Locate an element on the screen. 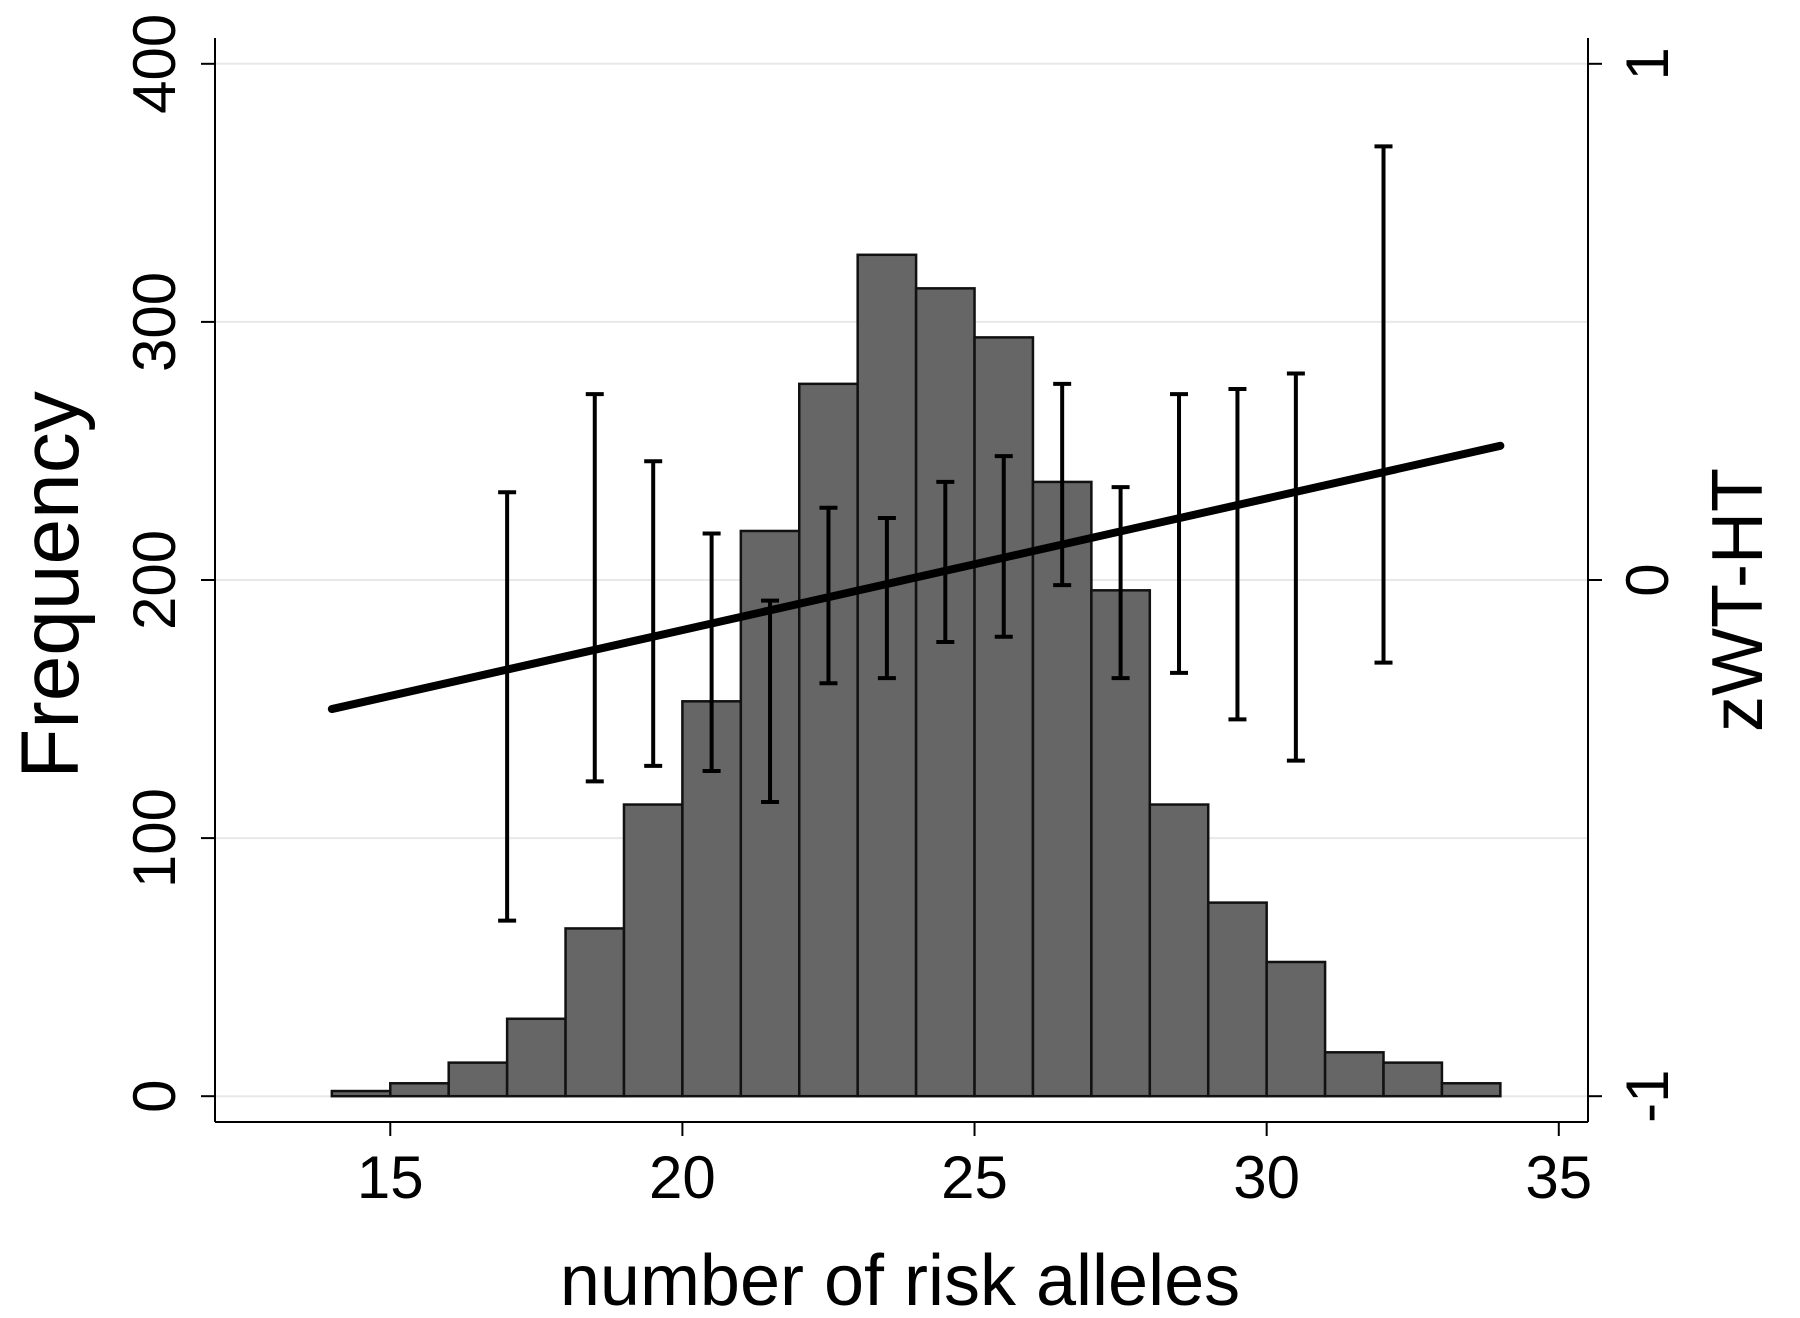 The width and height of the screenshot is (1800, 1318). y-tick-label: 300 is located at coordinates (154, 322).